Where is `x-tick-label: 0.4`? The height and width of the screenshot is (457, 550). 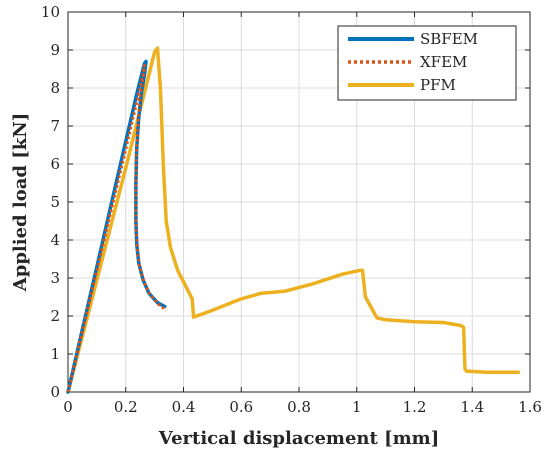 x-tick-label: 0.4 is located at coordinates (184, 407).